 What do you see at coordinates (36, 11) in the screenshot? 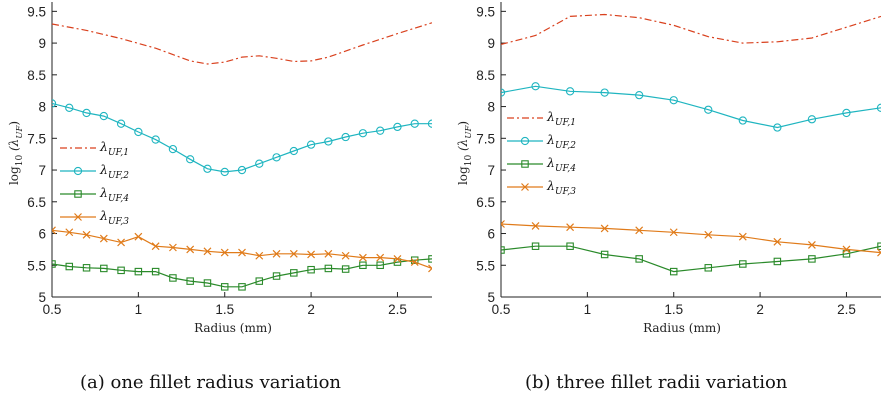
I see `y-tick-label: 9.5` at bounding box center [36, 11].